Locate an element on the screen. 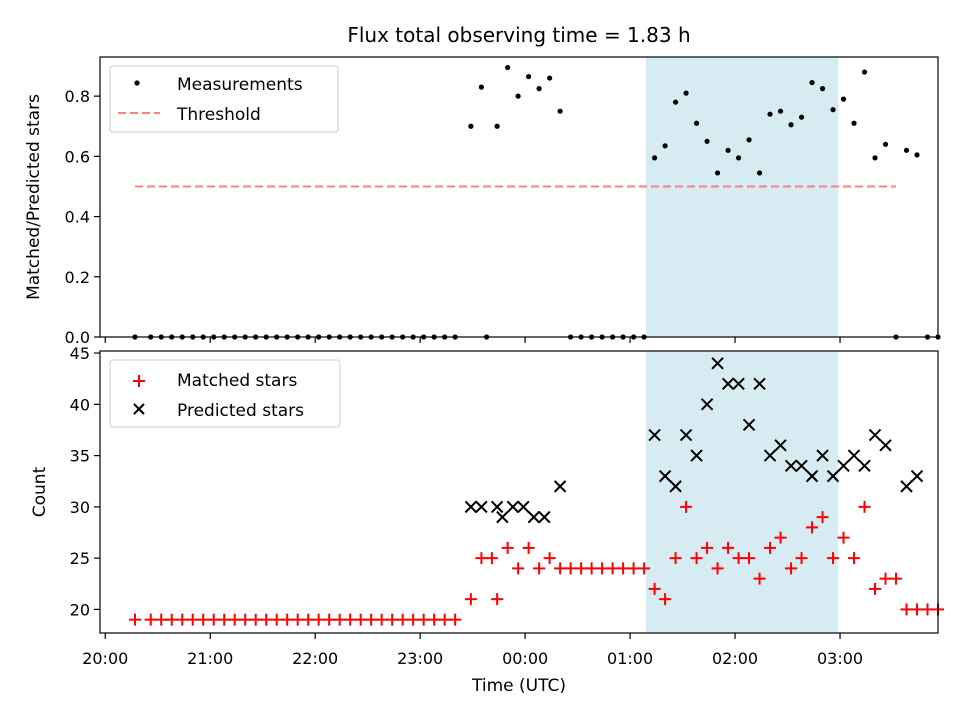 This screenshot has width=960, height=720. y-tick-label: 0.2 is located at coordinates (77, 277).